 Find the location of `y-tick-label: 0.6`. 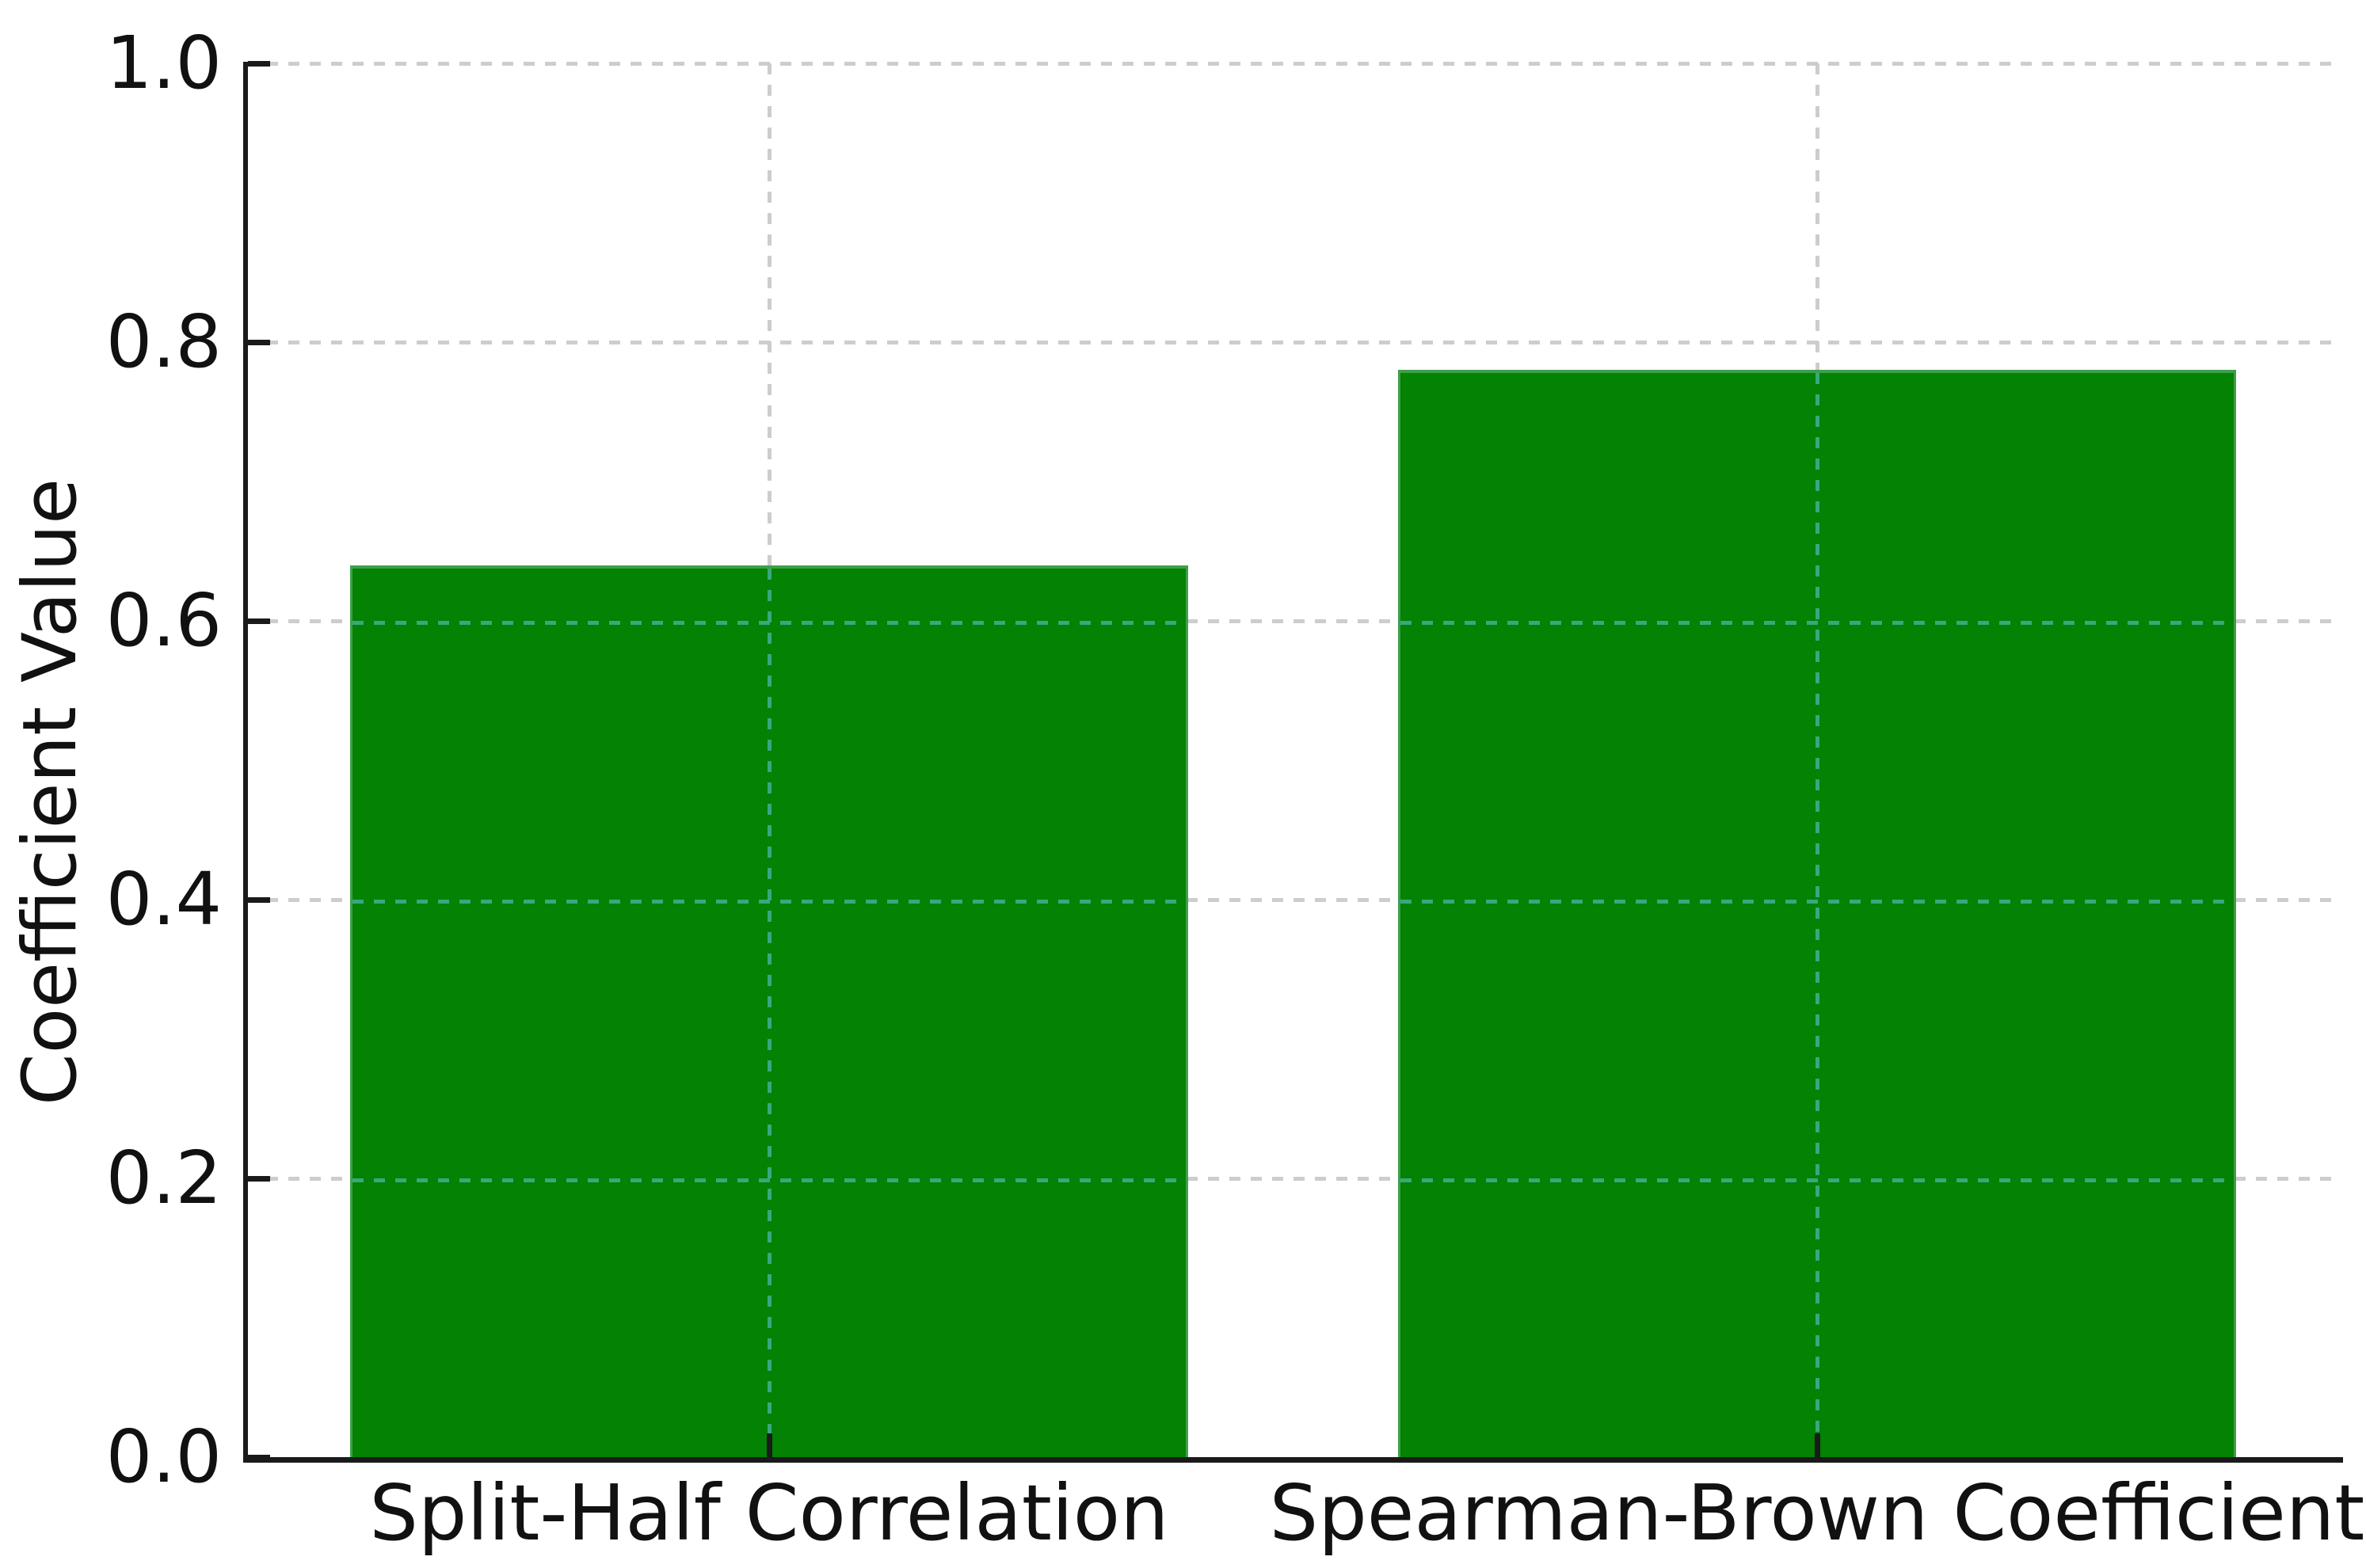

y-tick-label: 0.6 is located at coordinates (163, 620).